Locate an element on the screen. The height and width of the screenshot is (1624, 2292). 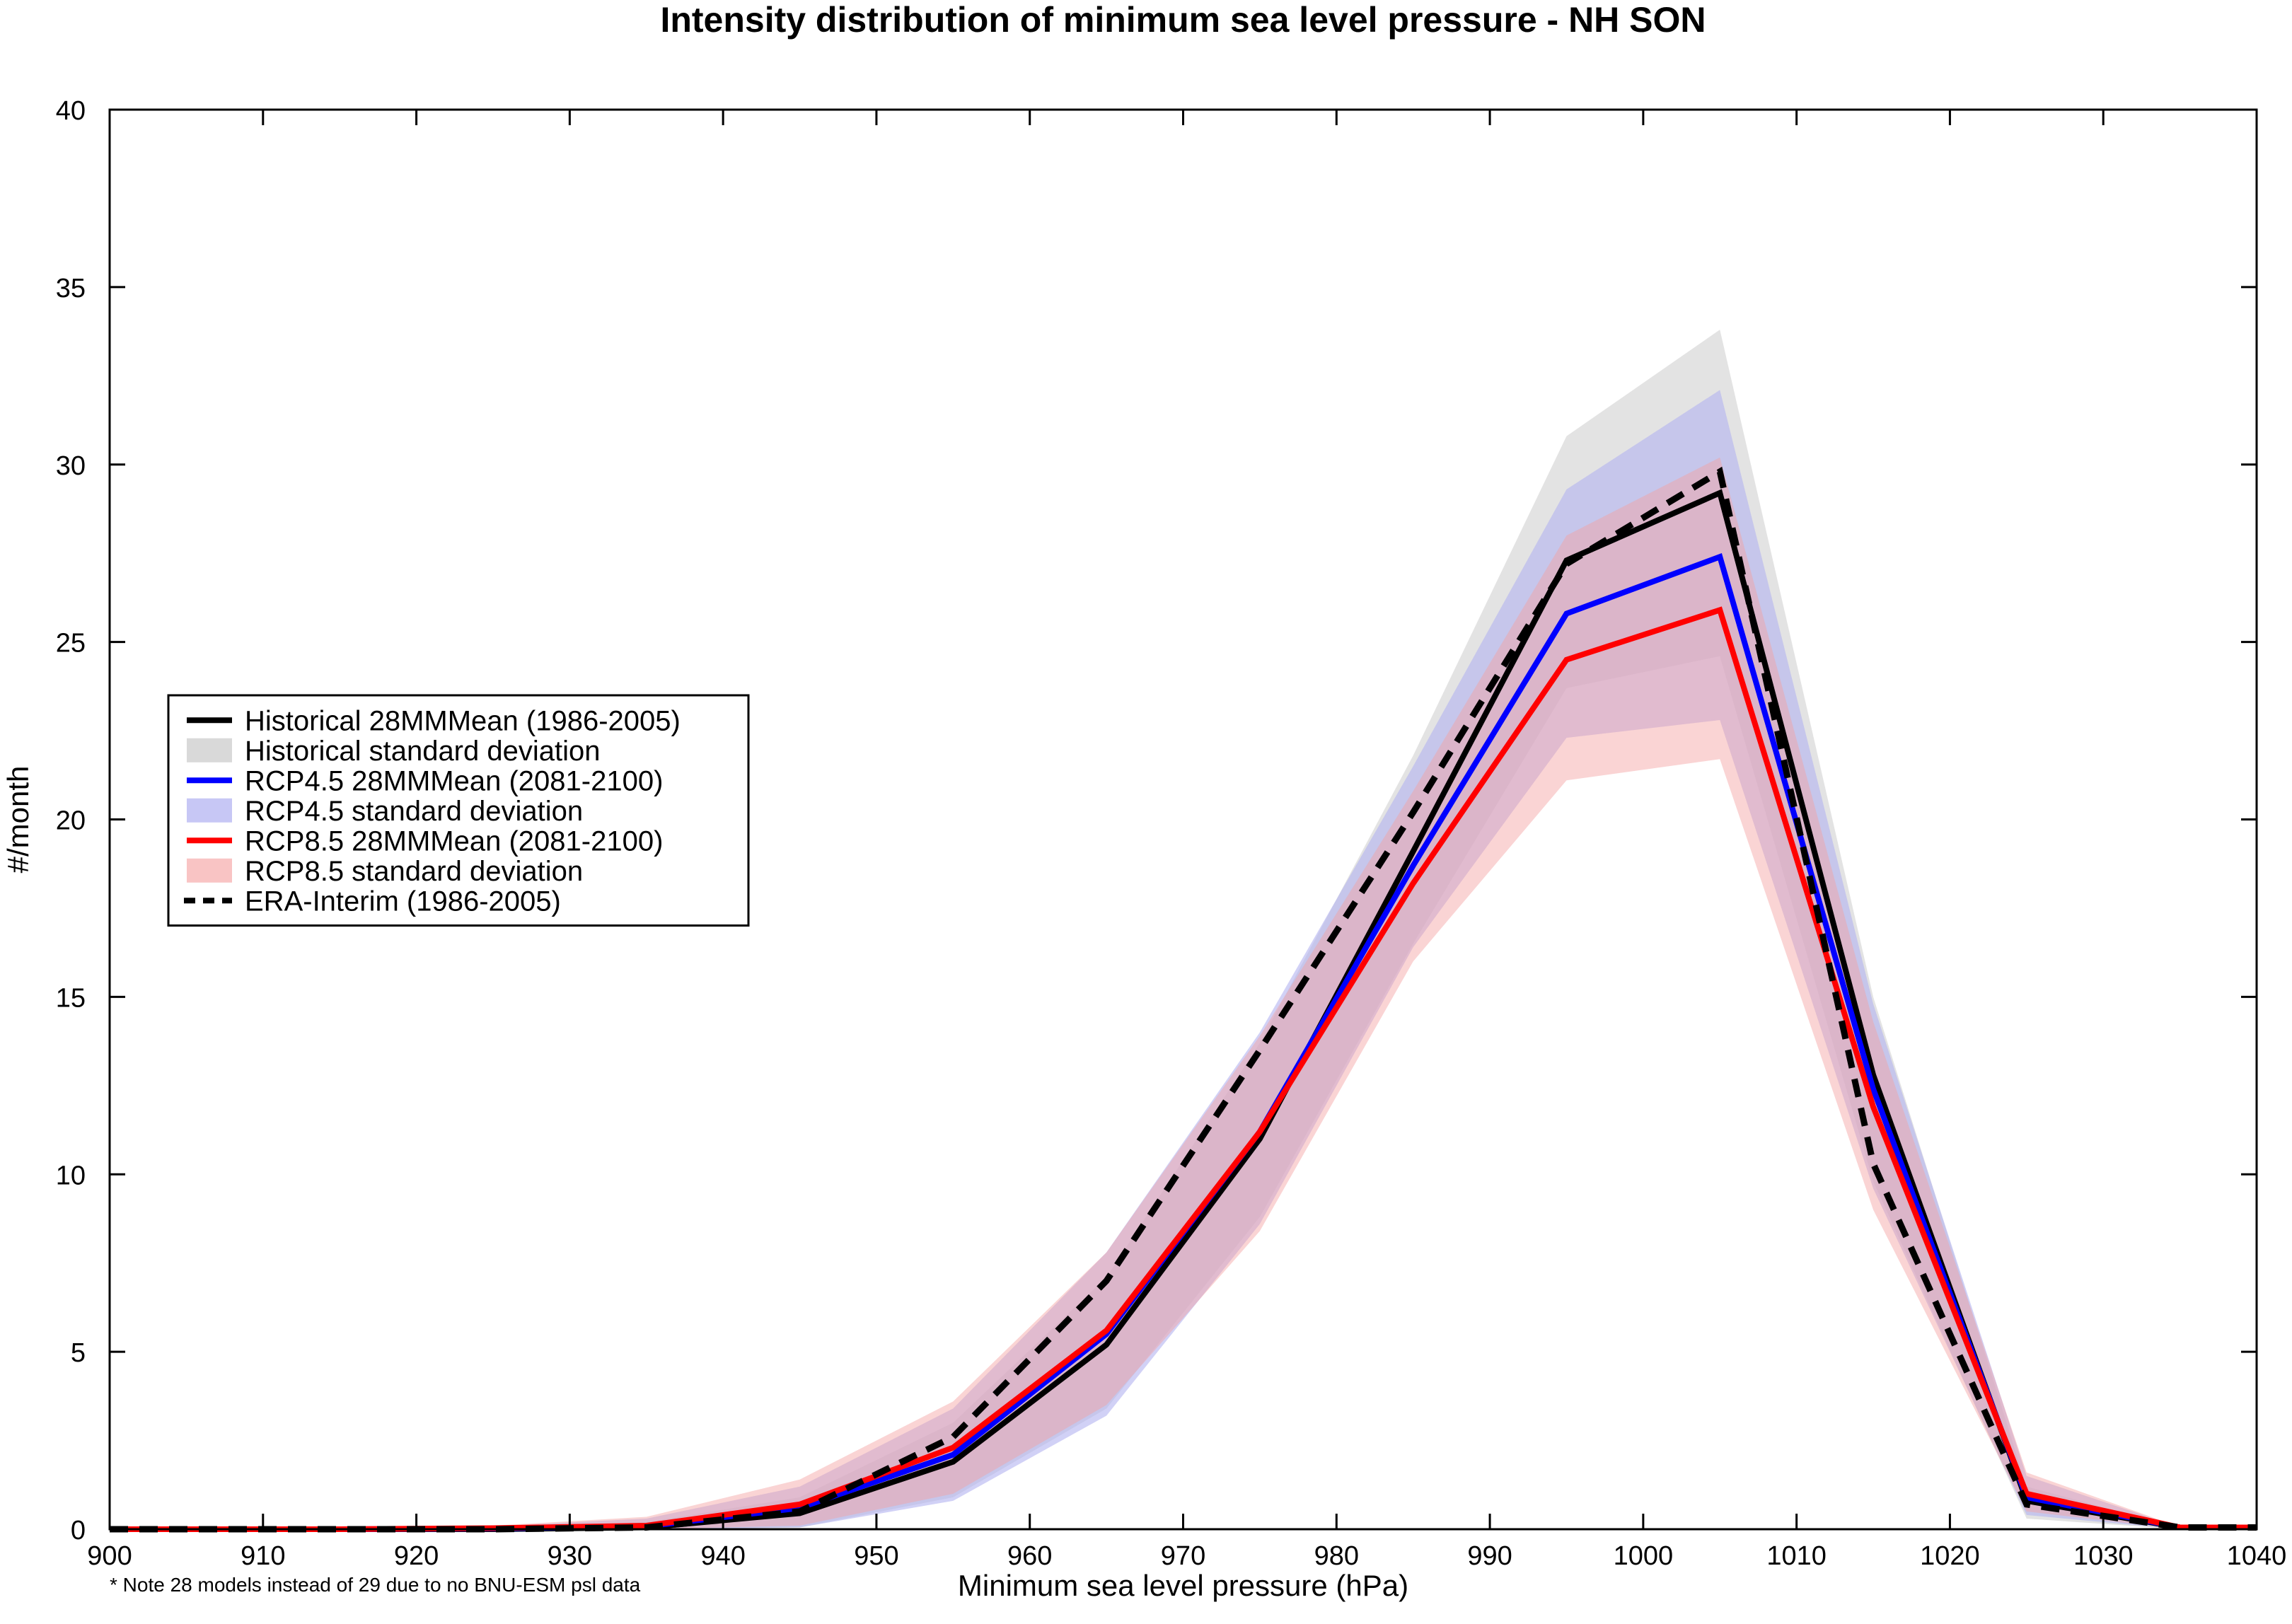
x-tick-label: 900 is located at coordinates (109, 1556).